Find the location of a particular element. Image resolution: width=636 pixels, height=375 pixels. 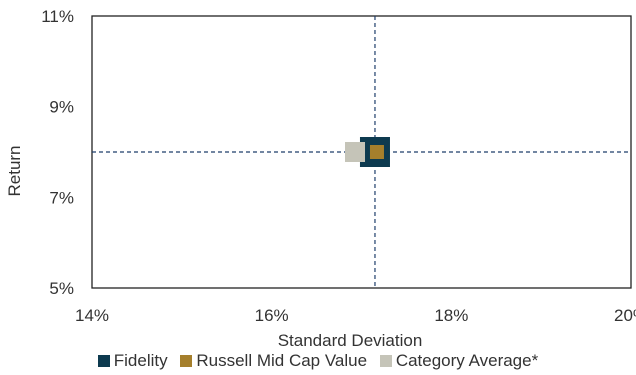

legend-item-russell: Russell Mid Cap Value is located at coordinates (273, 361).